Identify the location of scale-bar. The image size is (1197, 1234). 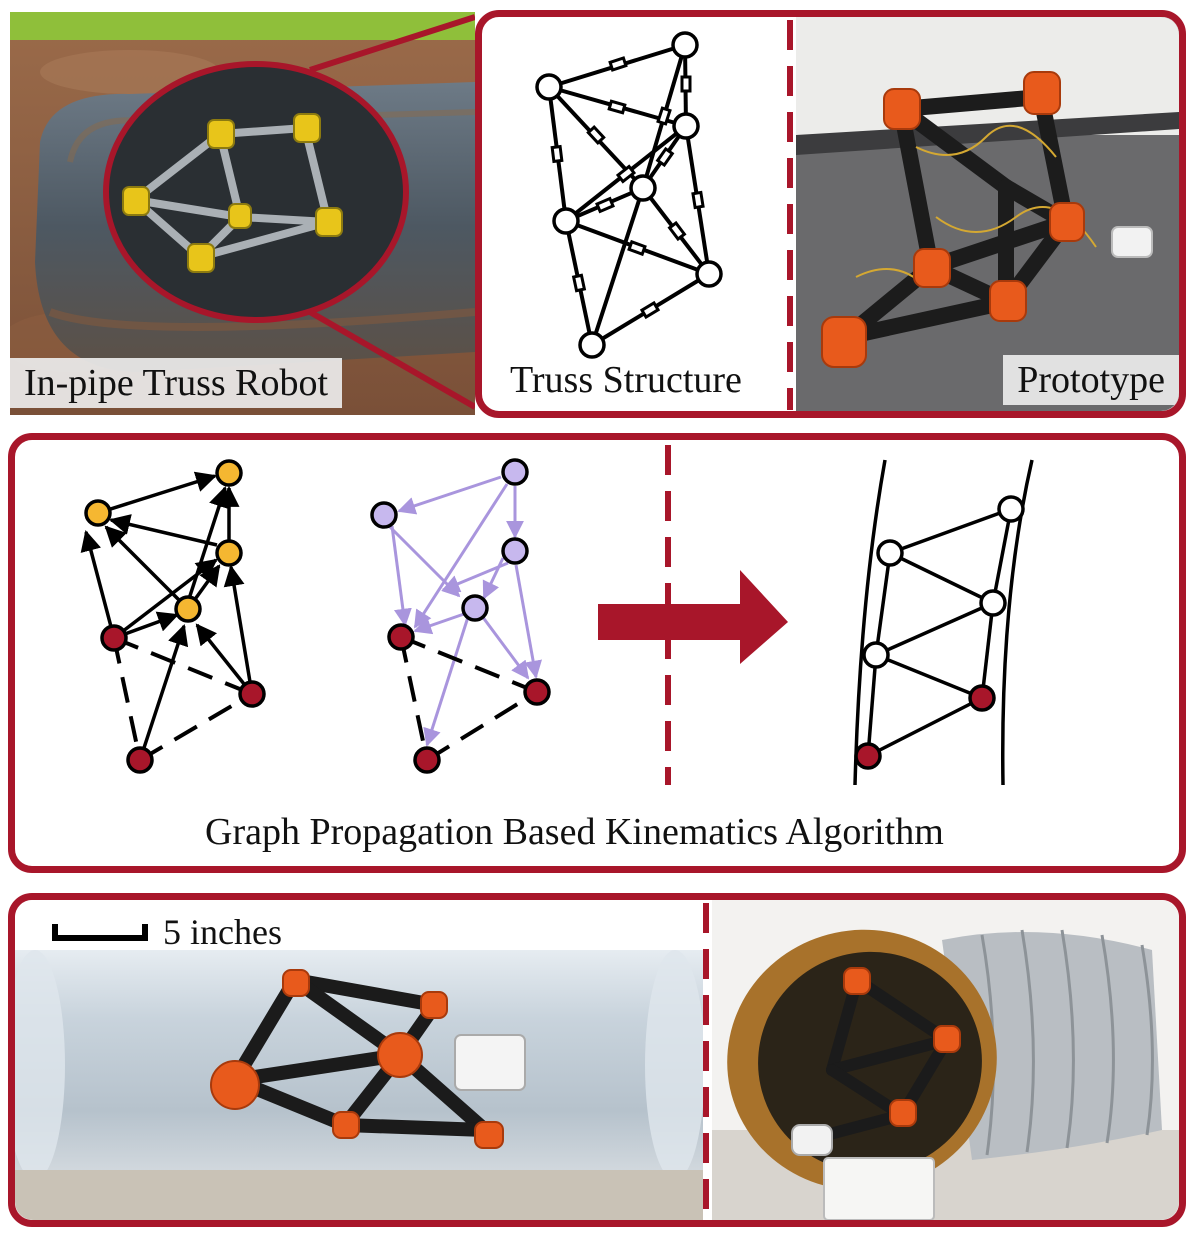
(100, 932).